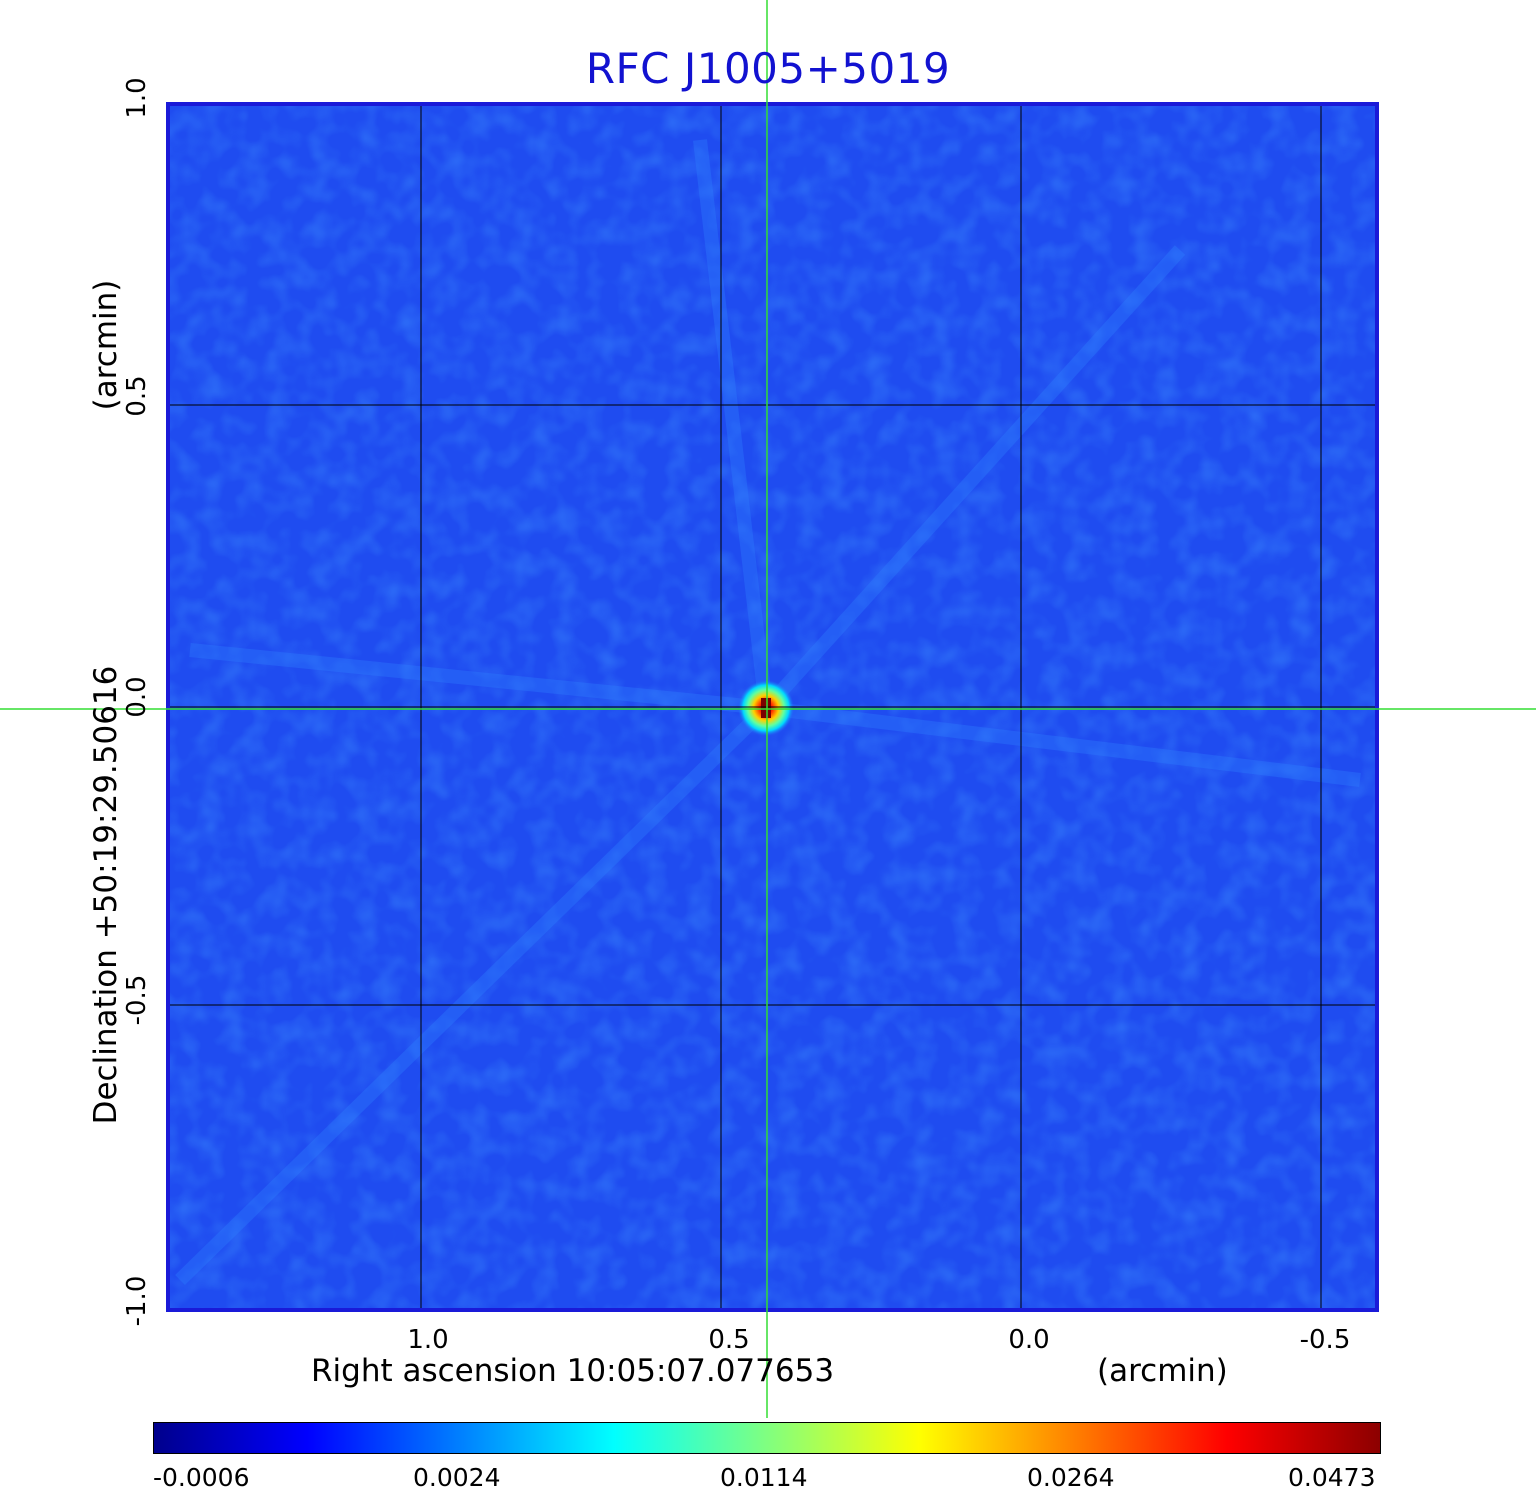 The width and height of the screenshot is (1536, 1511). What do you see at coordinates (767, 1438) in the screenshot?
I see `colorbar` at bounding box center [767, 1438].